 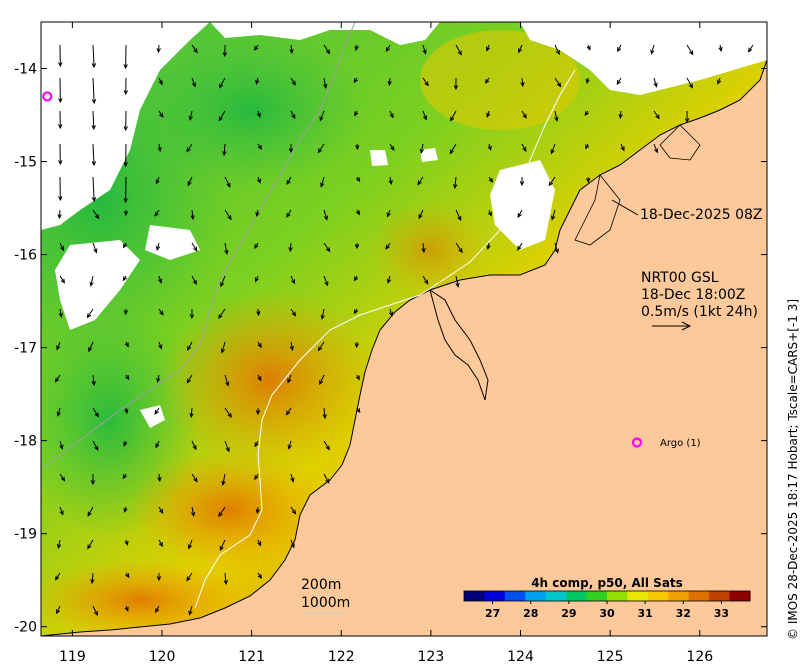 What do you see at coordinates (644, 613) in the screenshot?
I see `colorbar-tick-label: 31` at bounding box center [644, 613].